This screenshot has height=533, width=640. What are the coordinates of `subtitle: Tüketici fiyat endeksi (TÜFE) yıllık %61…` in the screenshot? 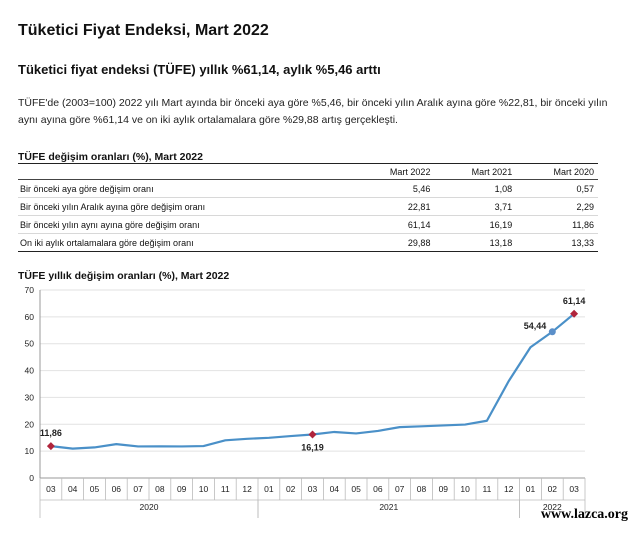 It's located at (199, 69).